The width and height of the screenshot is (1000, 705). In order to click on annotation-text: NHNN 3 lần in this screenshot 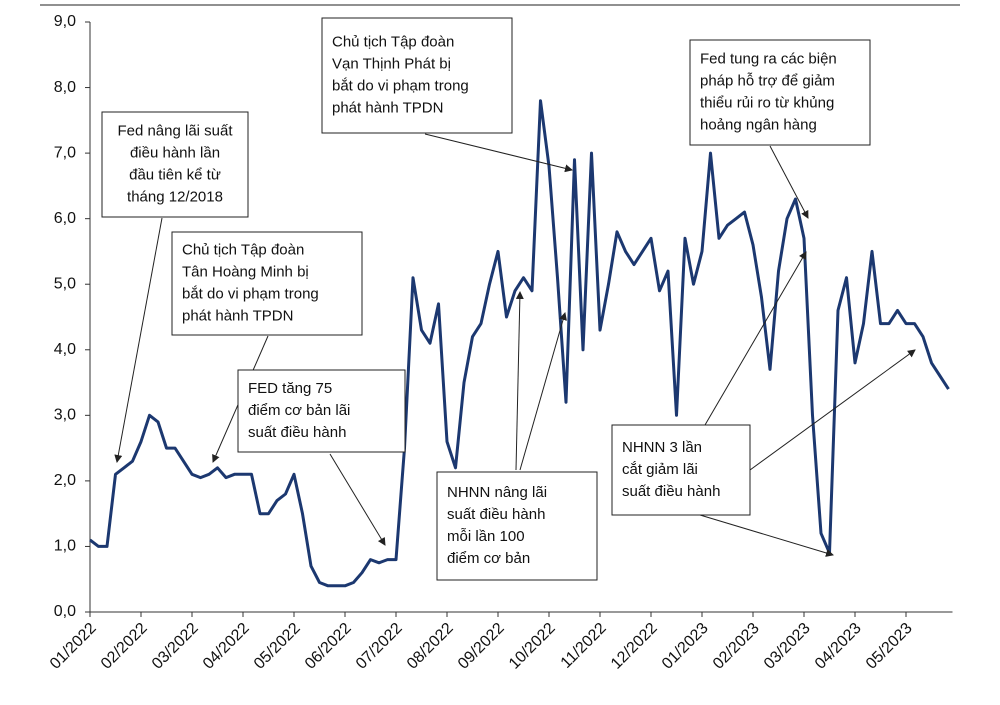, I will do `click(662, 447)`.